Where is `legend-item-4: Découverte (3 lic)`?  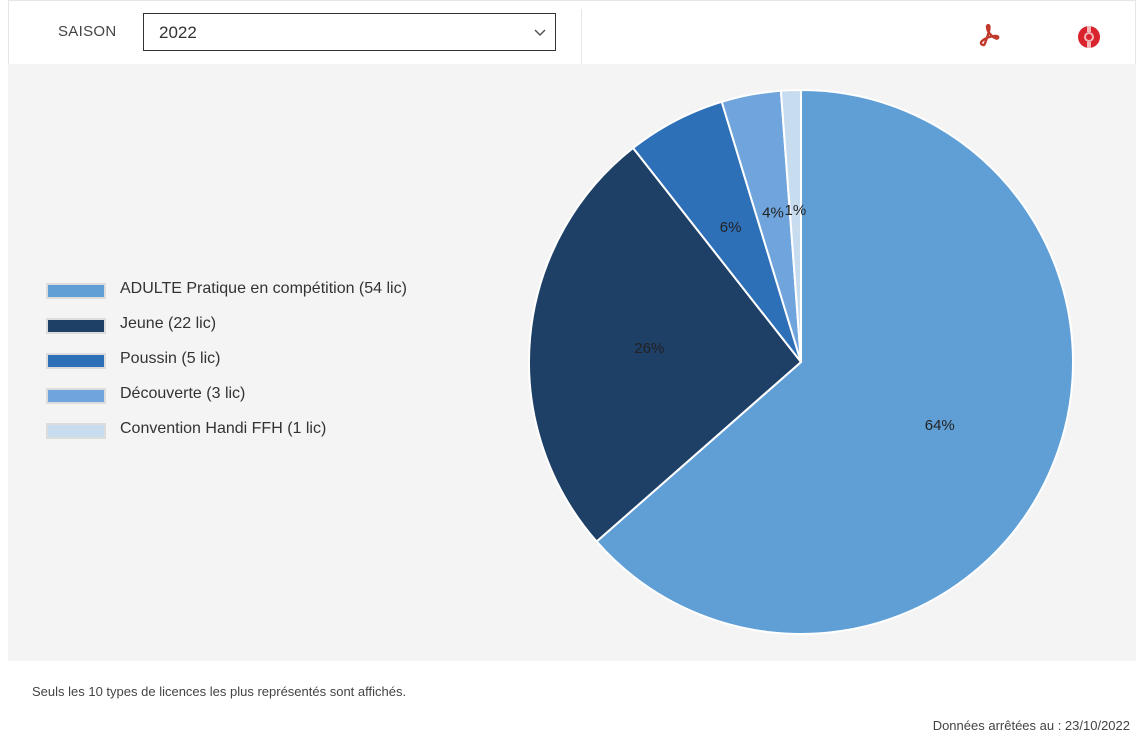
legend-item-4: Découverte (3 lic) is located at coordinates (266, 402).